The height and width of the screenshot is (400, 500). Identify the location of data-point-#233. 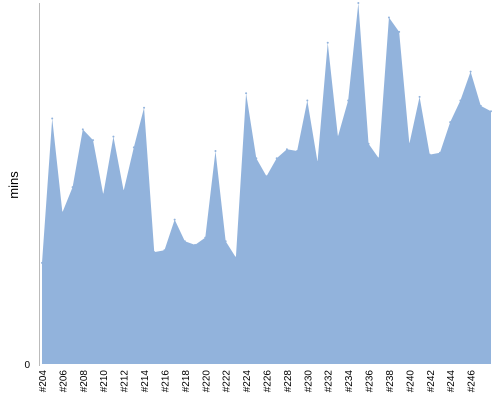
(337, 136).